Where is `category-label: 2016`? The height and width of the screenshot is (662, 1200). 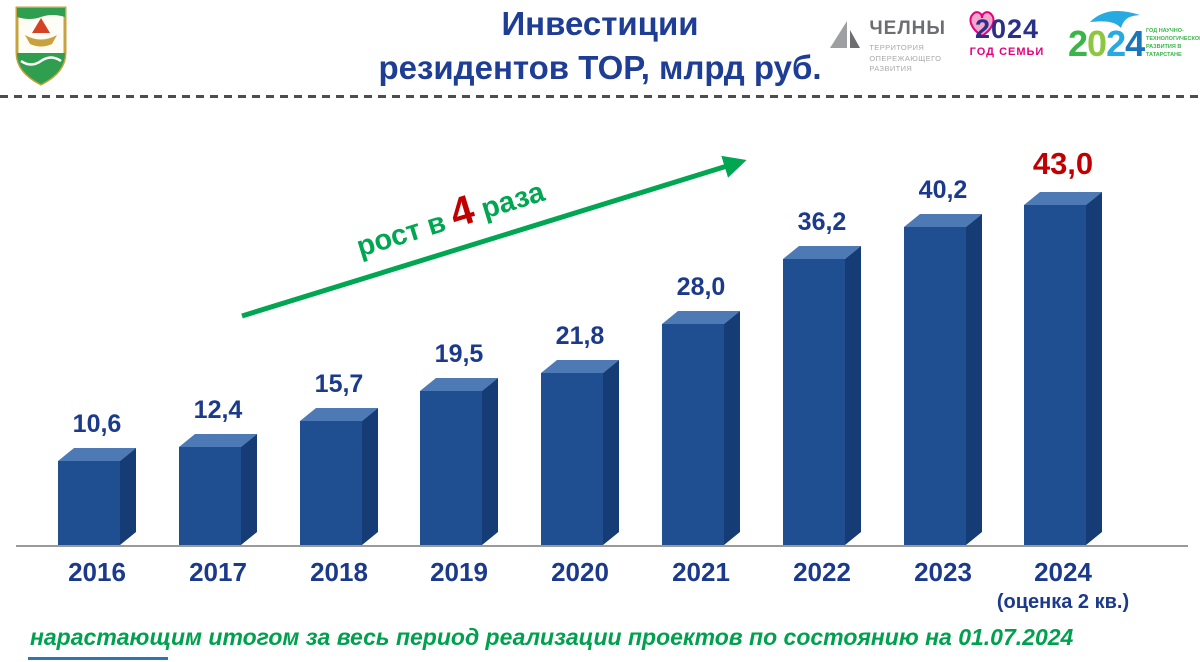 category-label: 2016 is located at coordinates (97, 572).